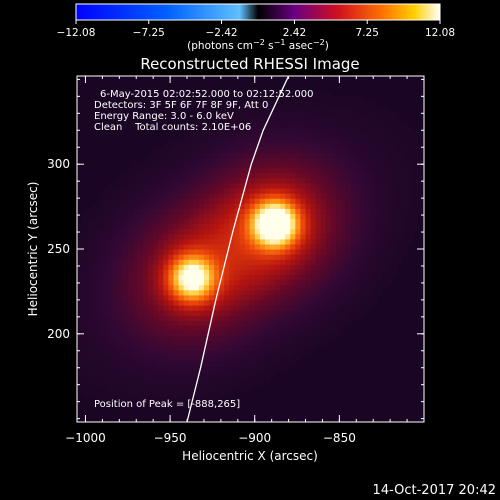 The image size is (500, 500). Describe the element at coordinates (294, 33) in the screenshot. I see `colorbar-tick-label: 2.42` at that location.